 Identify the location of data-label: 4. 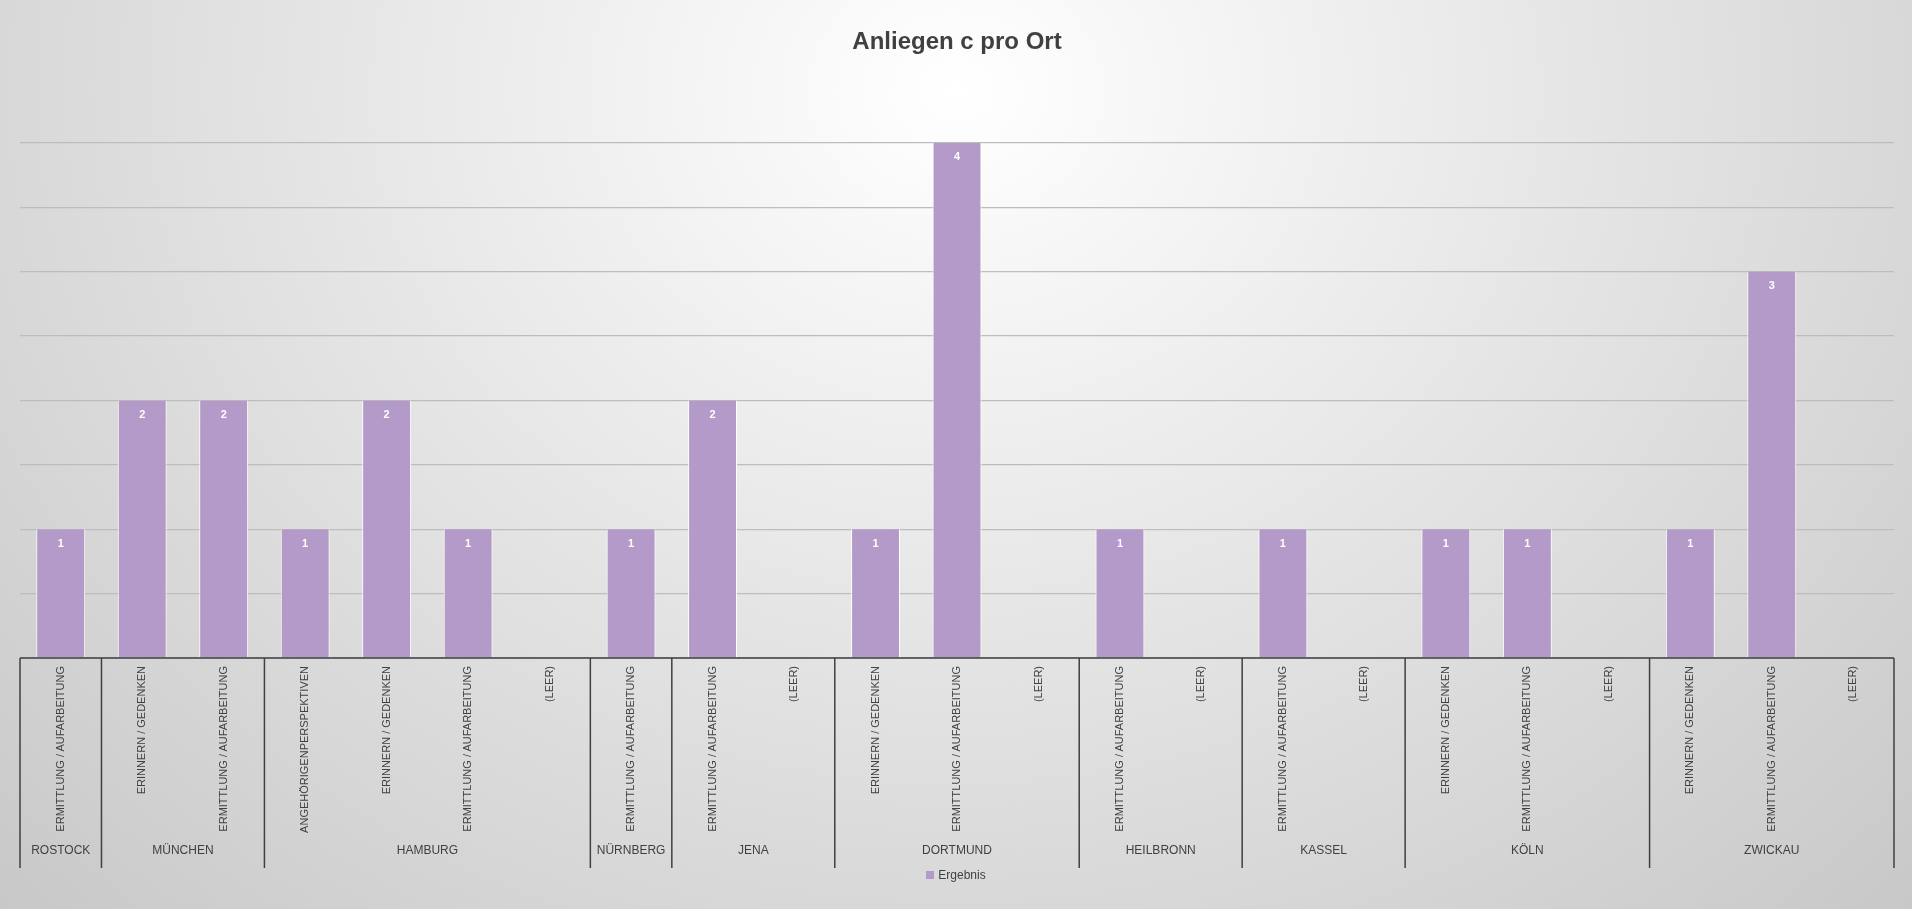
(957, 156).